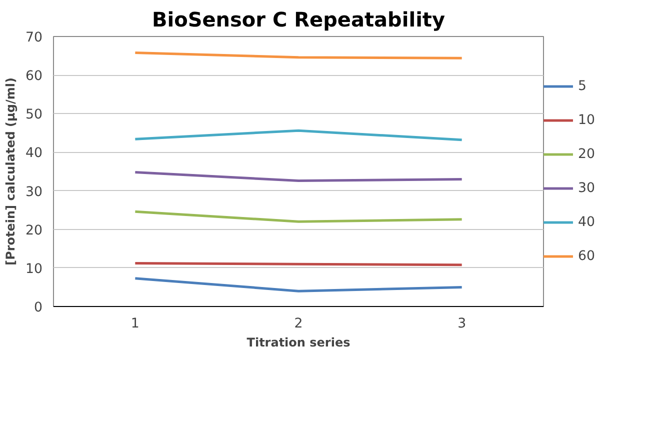 The image size is (669, 423). What do you see at coordinates (34, 38) in the screenshot?
I see `y-tick-label: 70` at bounding box center [34, 38].